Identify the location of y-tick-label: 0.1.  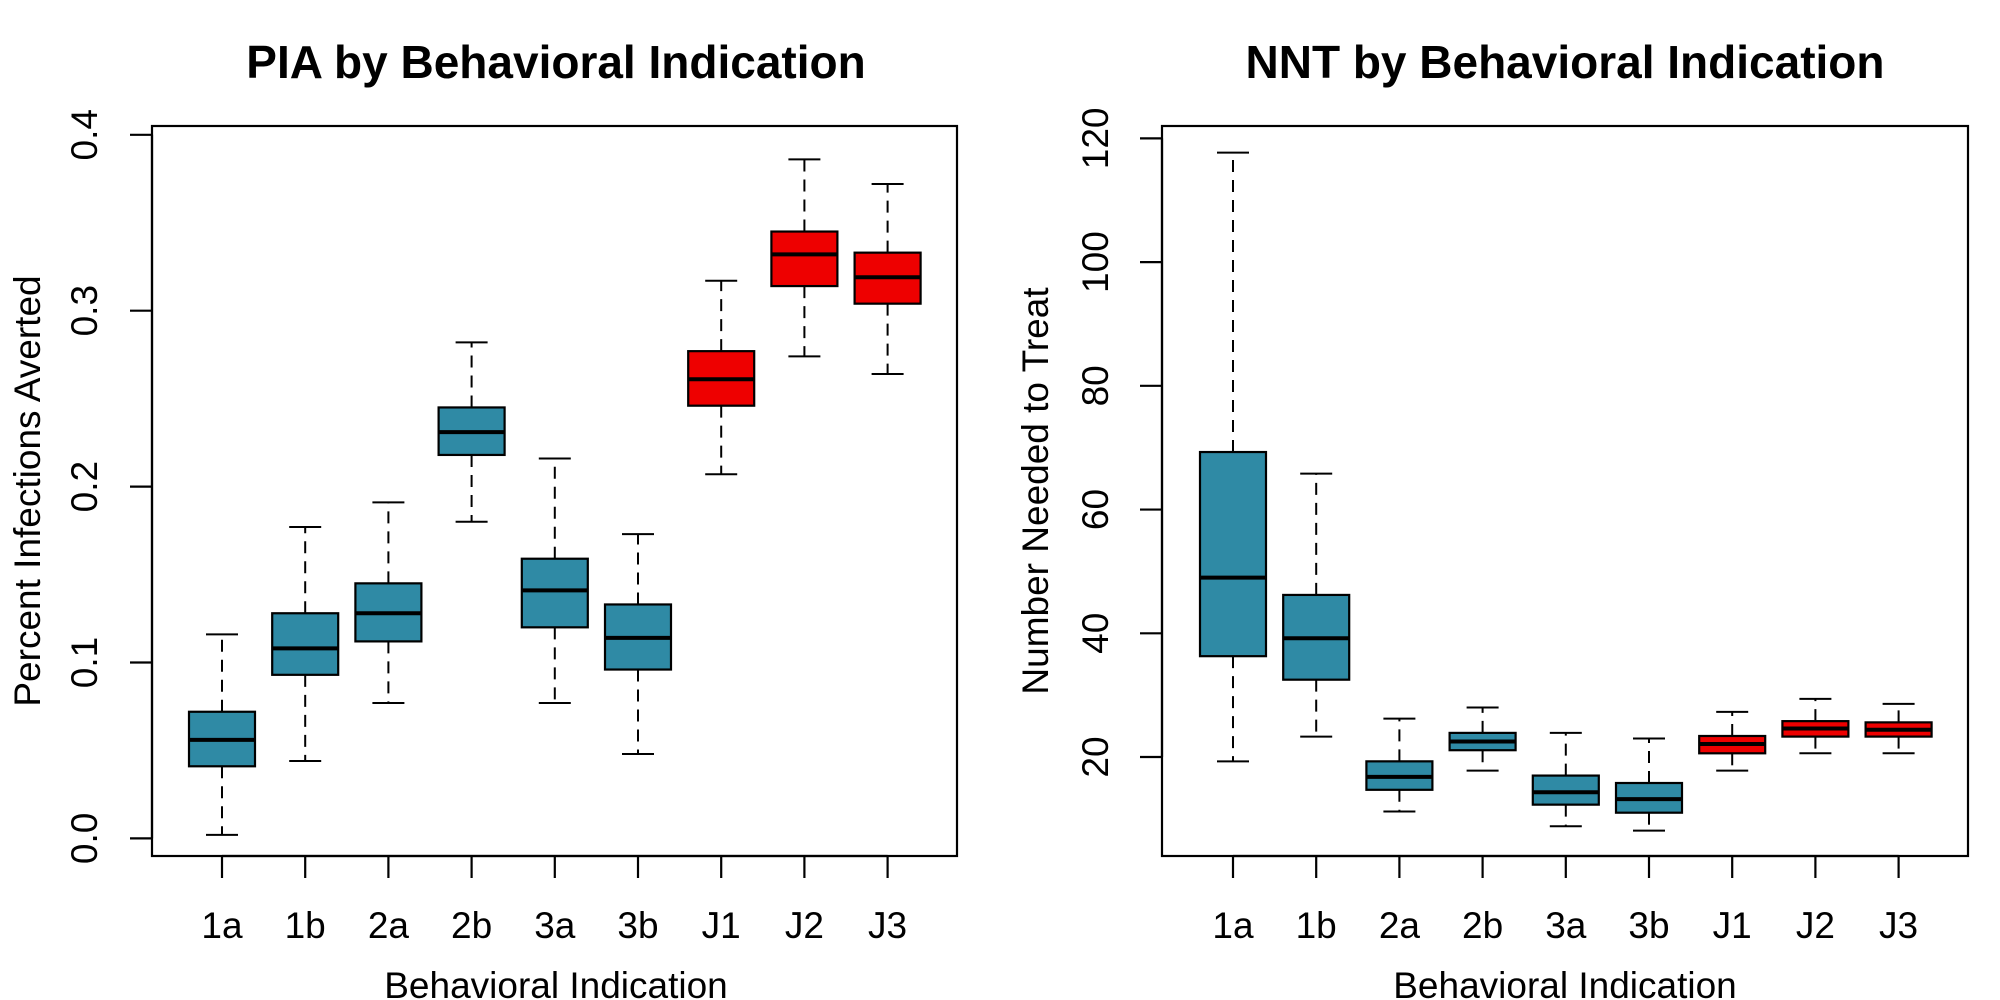
(84, 662).